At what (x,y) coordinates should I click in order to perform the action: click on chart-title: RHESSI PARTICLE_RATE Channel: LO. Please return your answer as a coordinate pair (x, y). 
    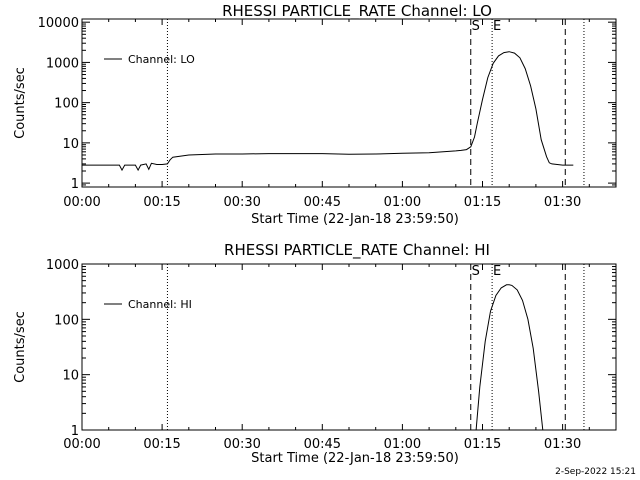
    Looking at the image, I should click on (357, 11).